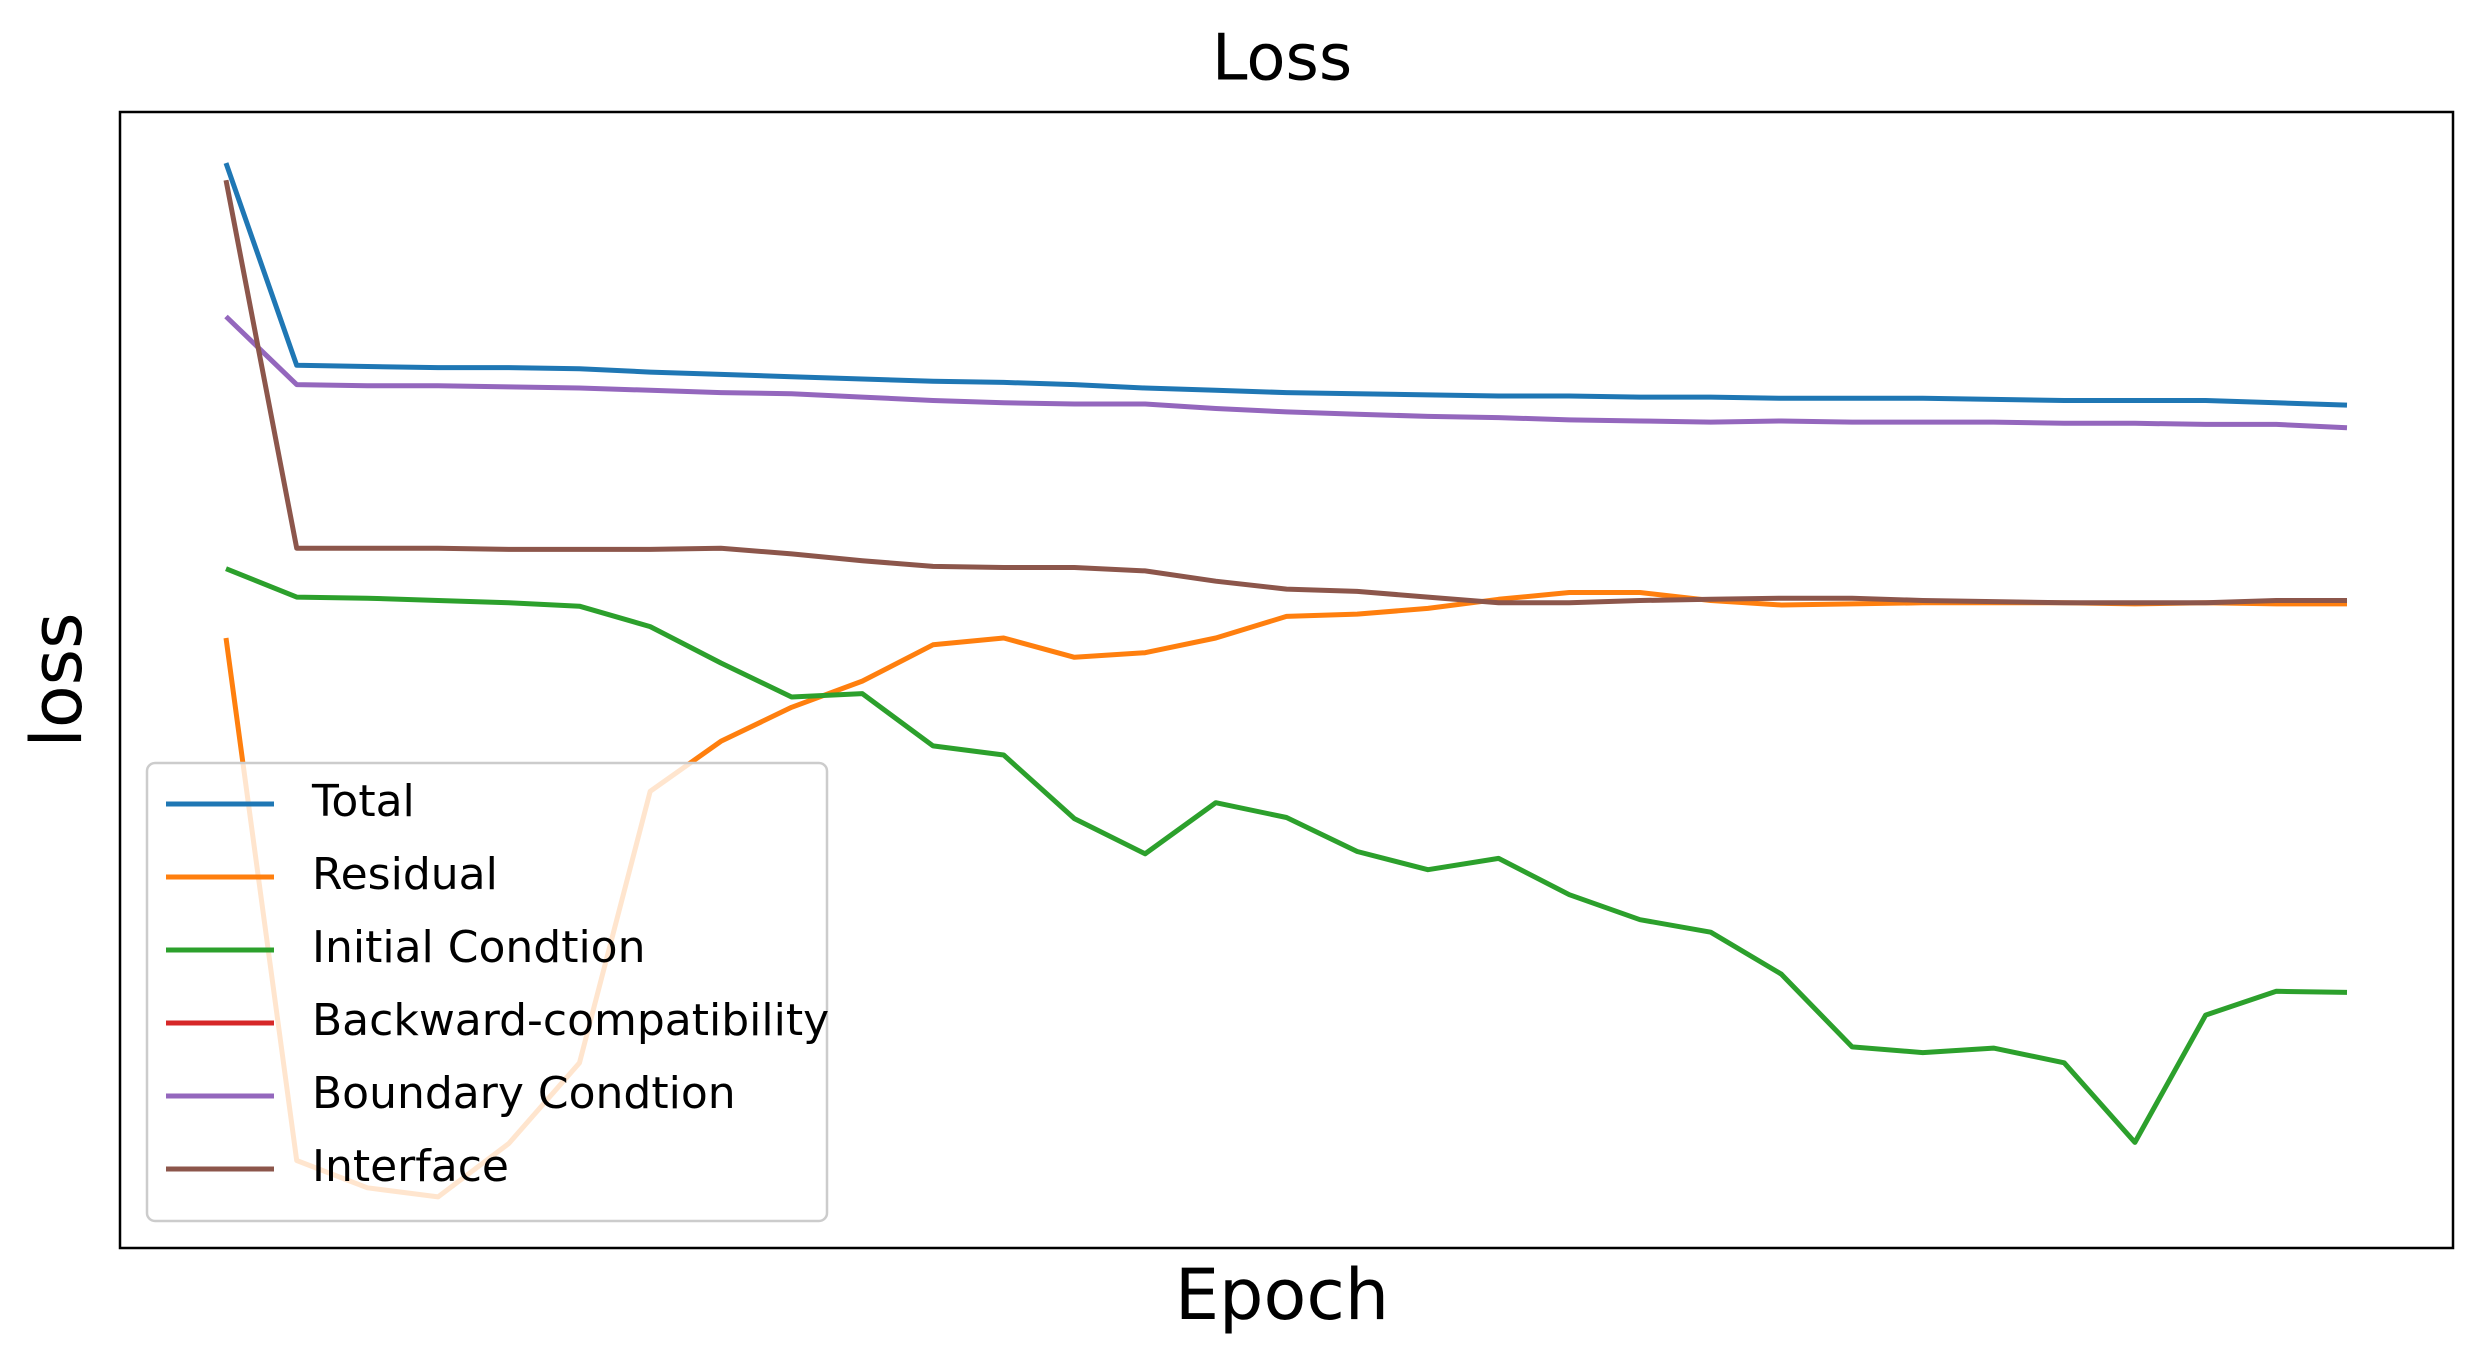 This screenshot has height=1365, width=2475. Describe the element at coordinates (1282, 59) in the screenshot. I see `chart-title: Loss` at that location.